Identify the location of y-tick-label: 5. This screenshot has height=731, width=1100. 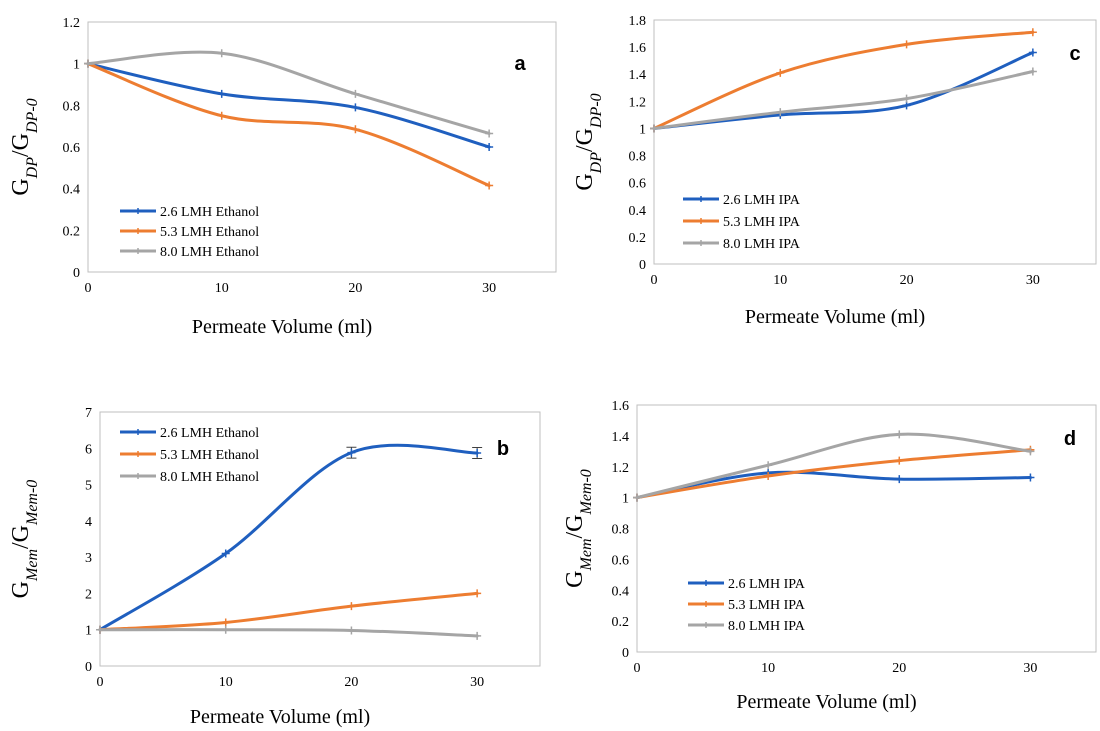
(88, 486).